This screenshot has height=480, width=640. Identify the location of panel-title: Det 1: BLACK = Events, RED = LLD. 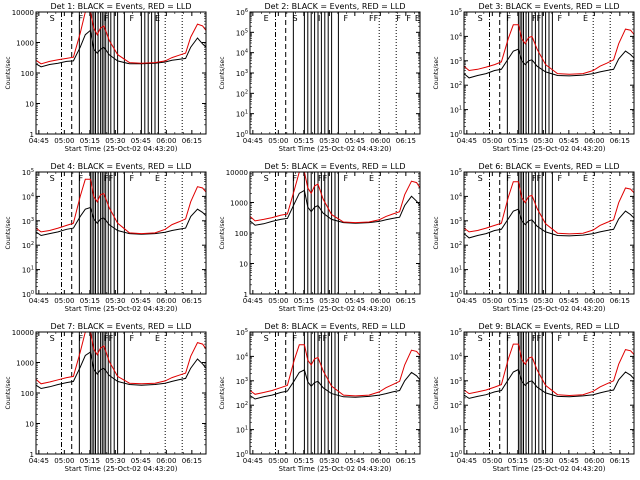
(121, 6).